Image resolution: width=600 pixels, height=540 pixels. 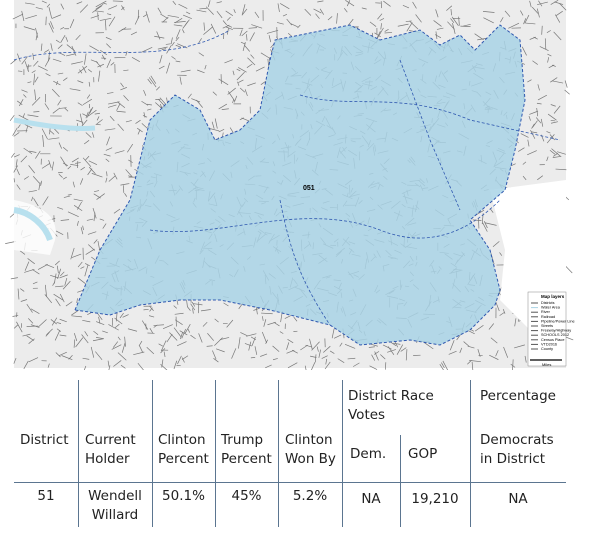 What do you see at coordinates (470, 453) in the screenshot?
I see `column-divider` at bounding box center [470, 453].